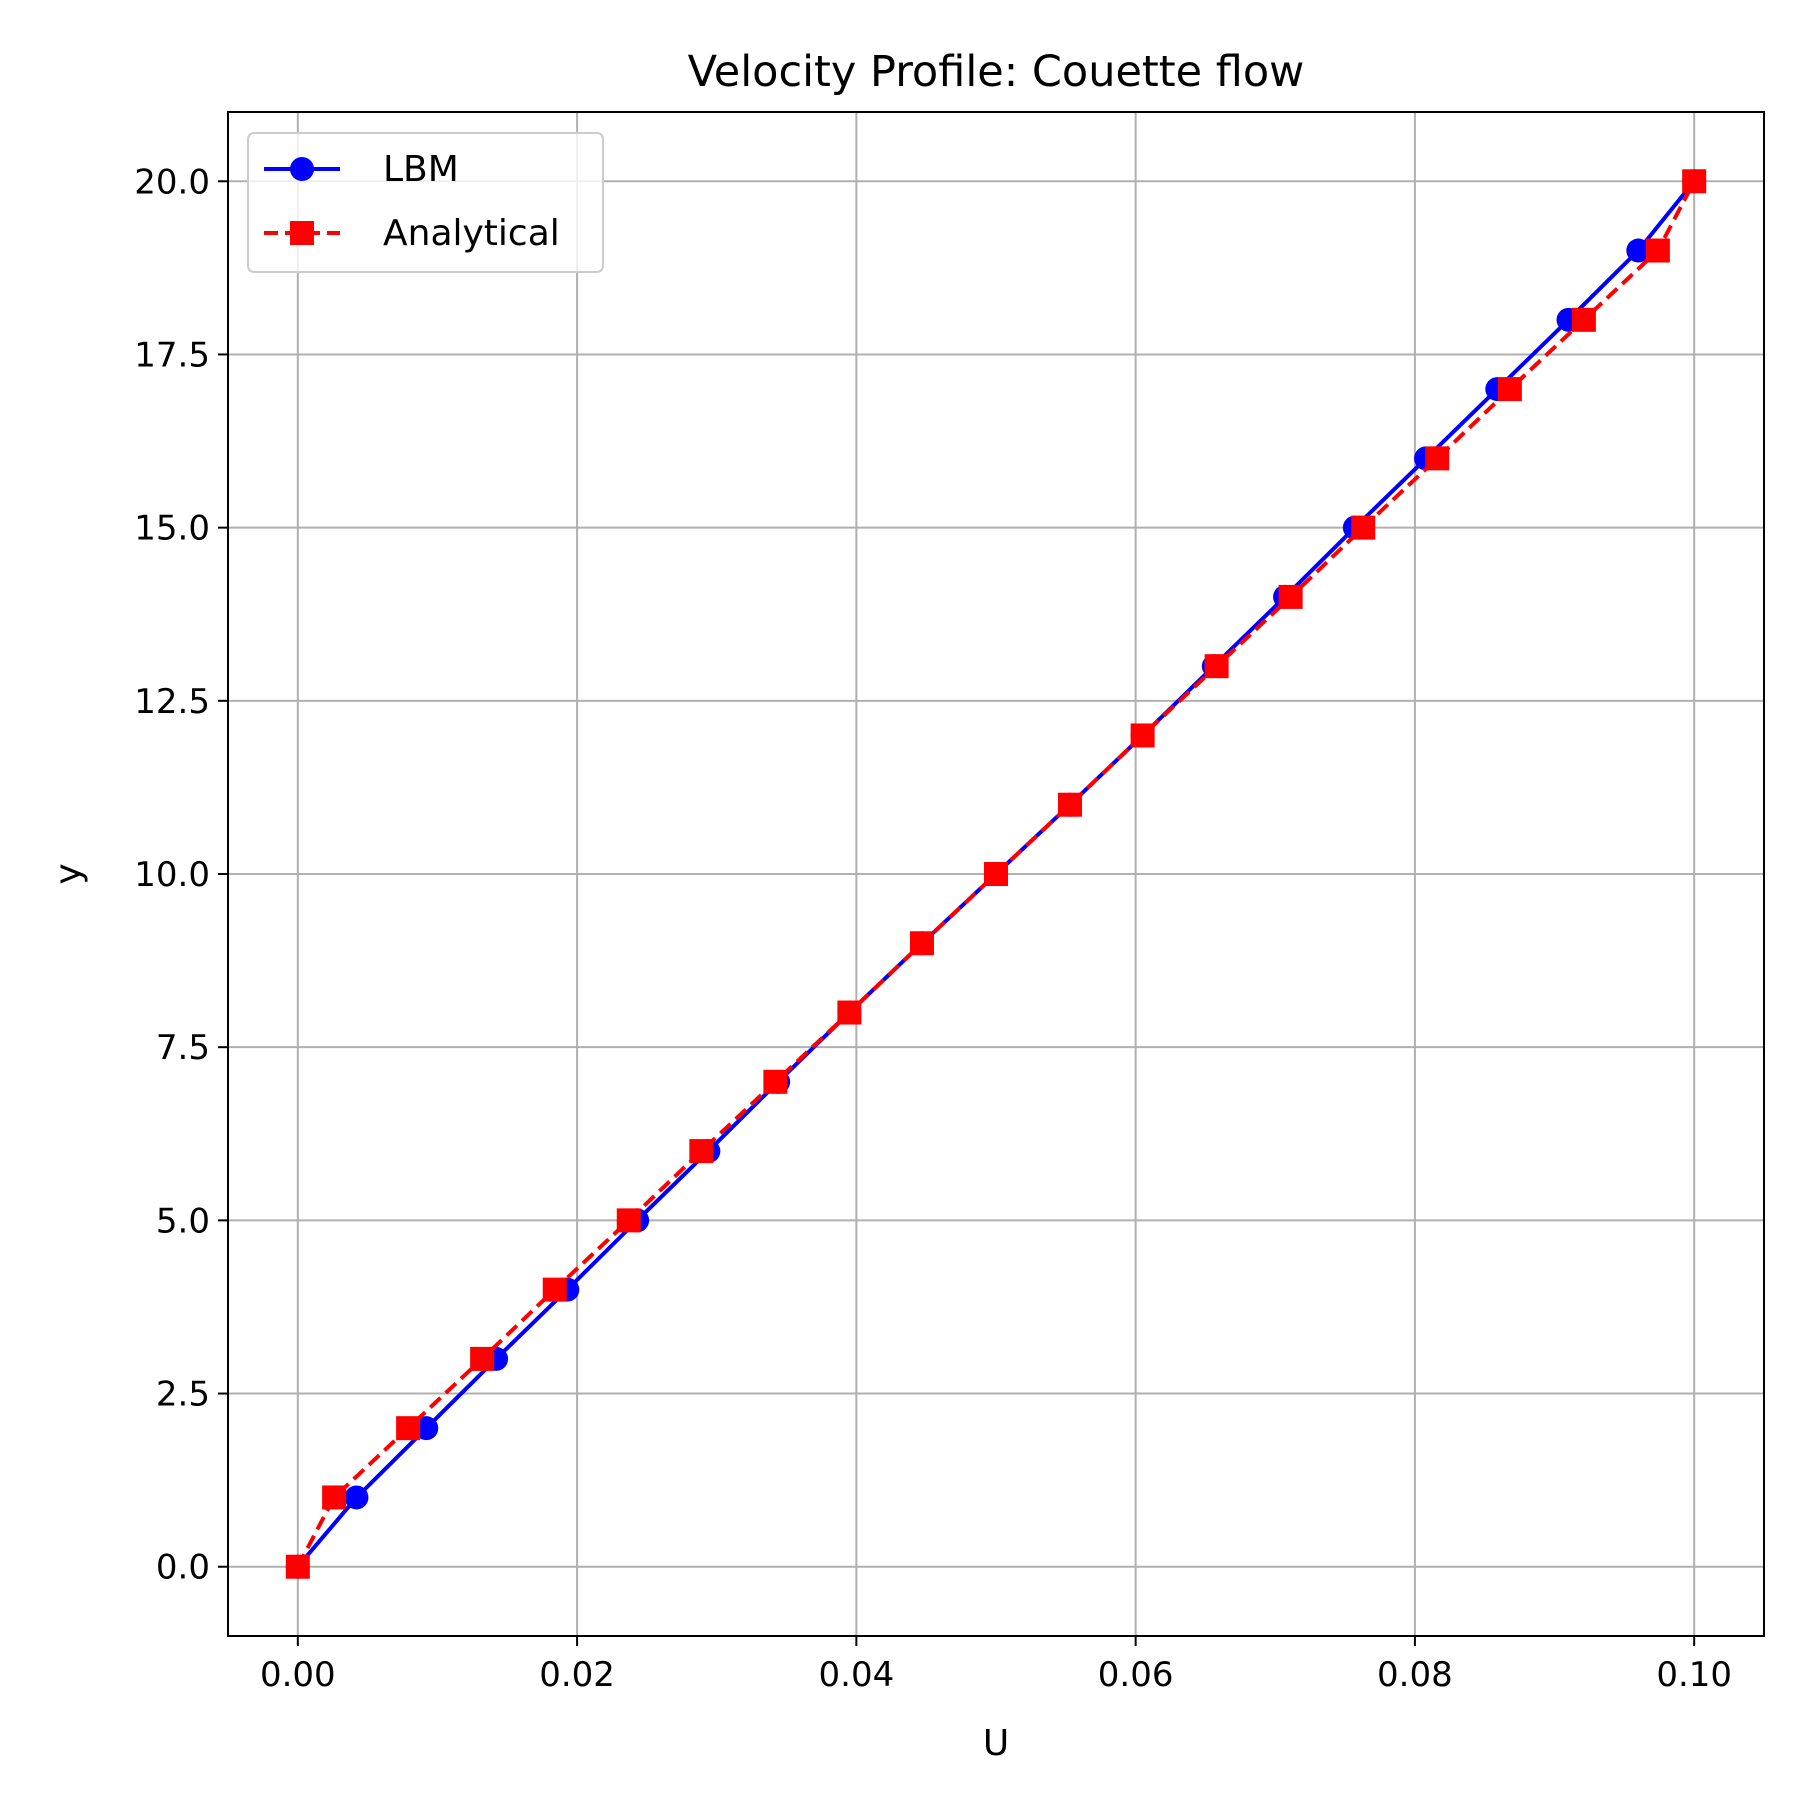  I want to click on y-tick-label: 20.0, so click(172, 182).